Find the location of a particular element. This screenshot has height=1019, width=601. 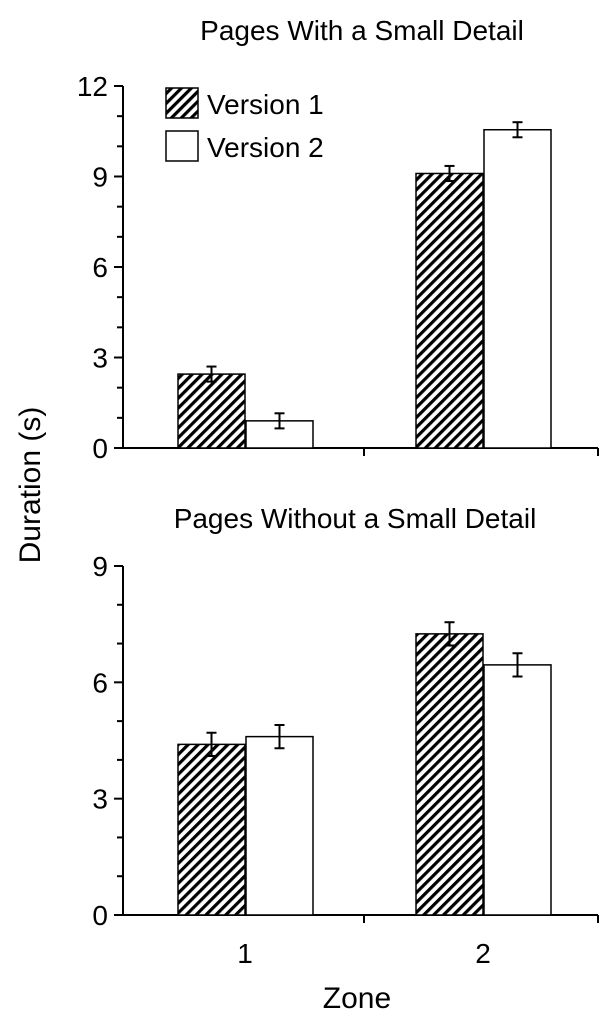

chart-title: Pages With a Small Detail is located at coordinates (362, 30).